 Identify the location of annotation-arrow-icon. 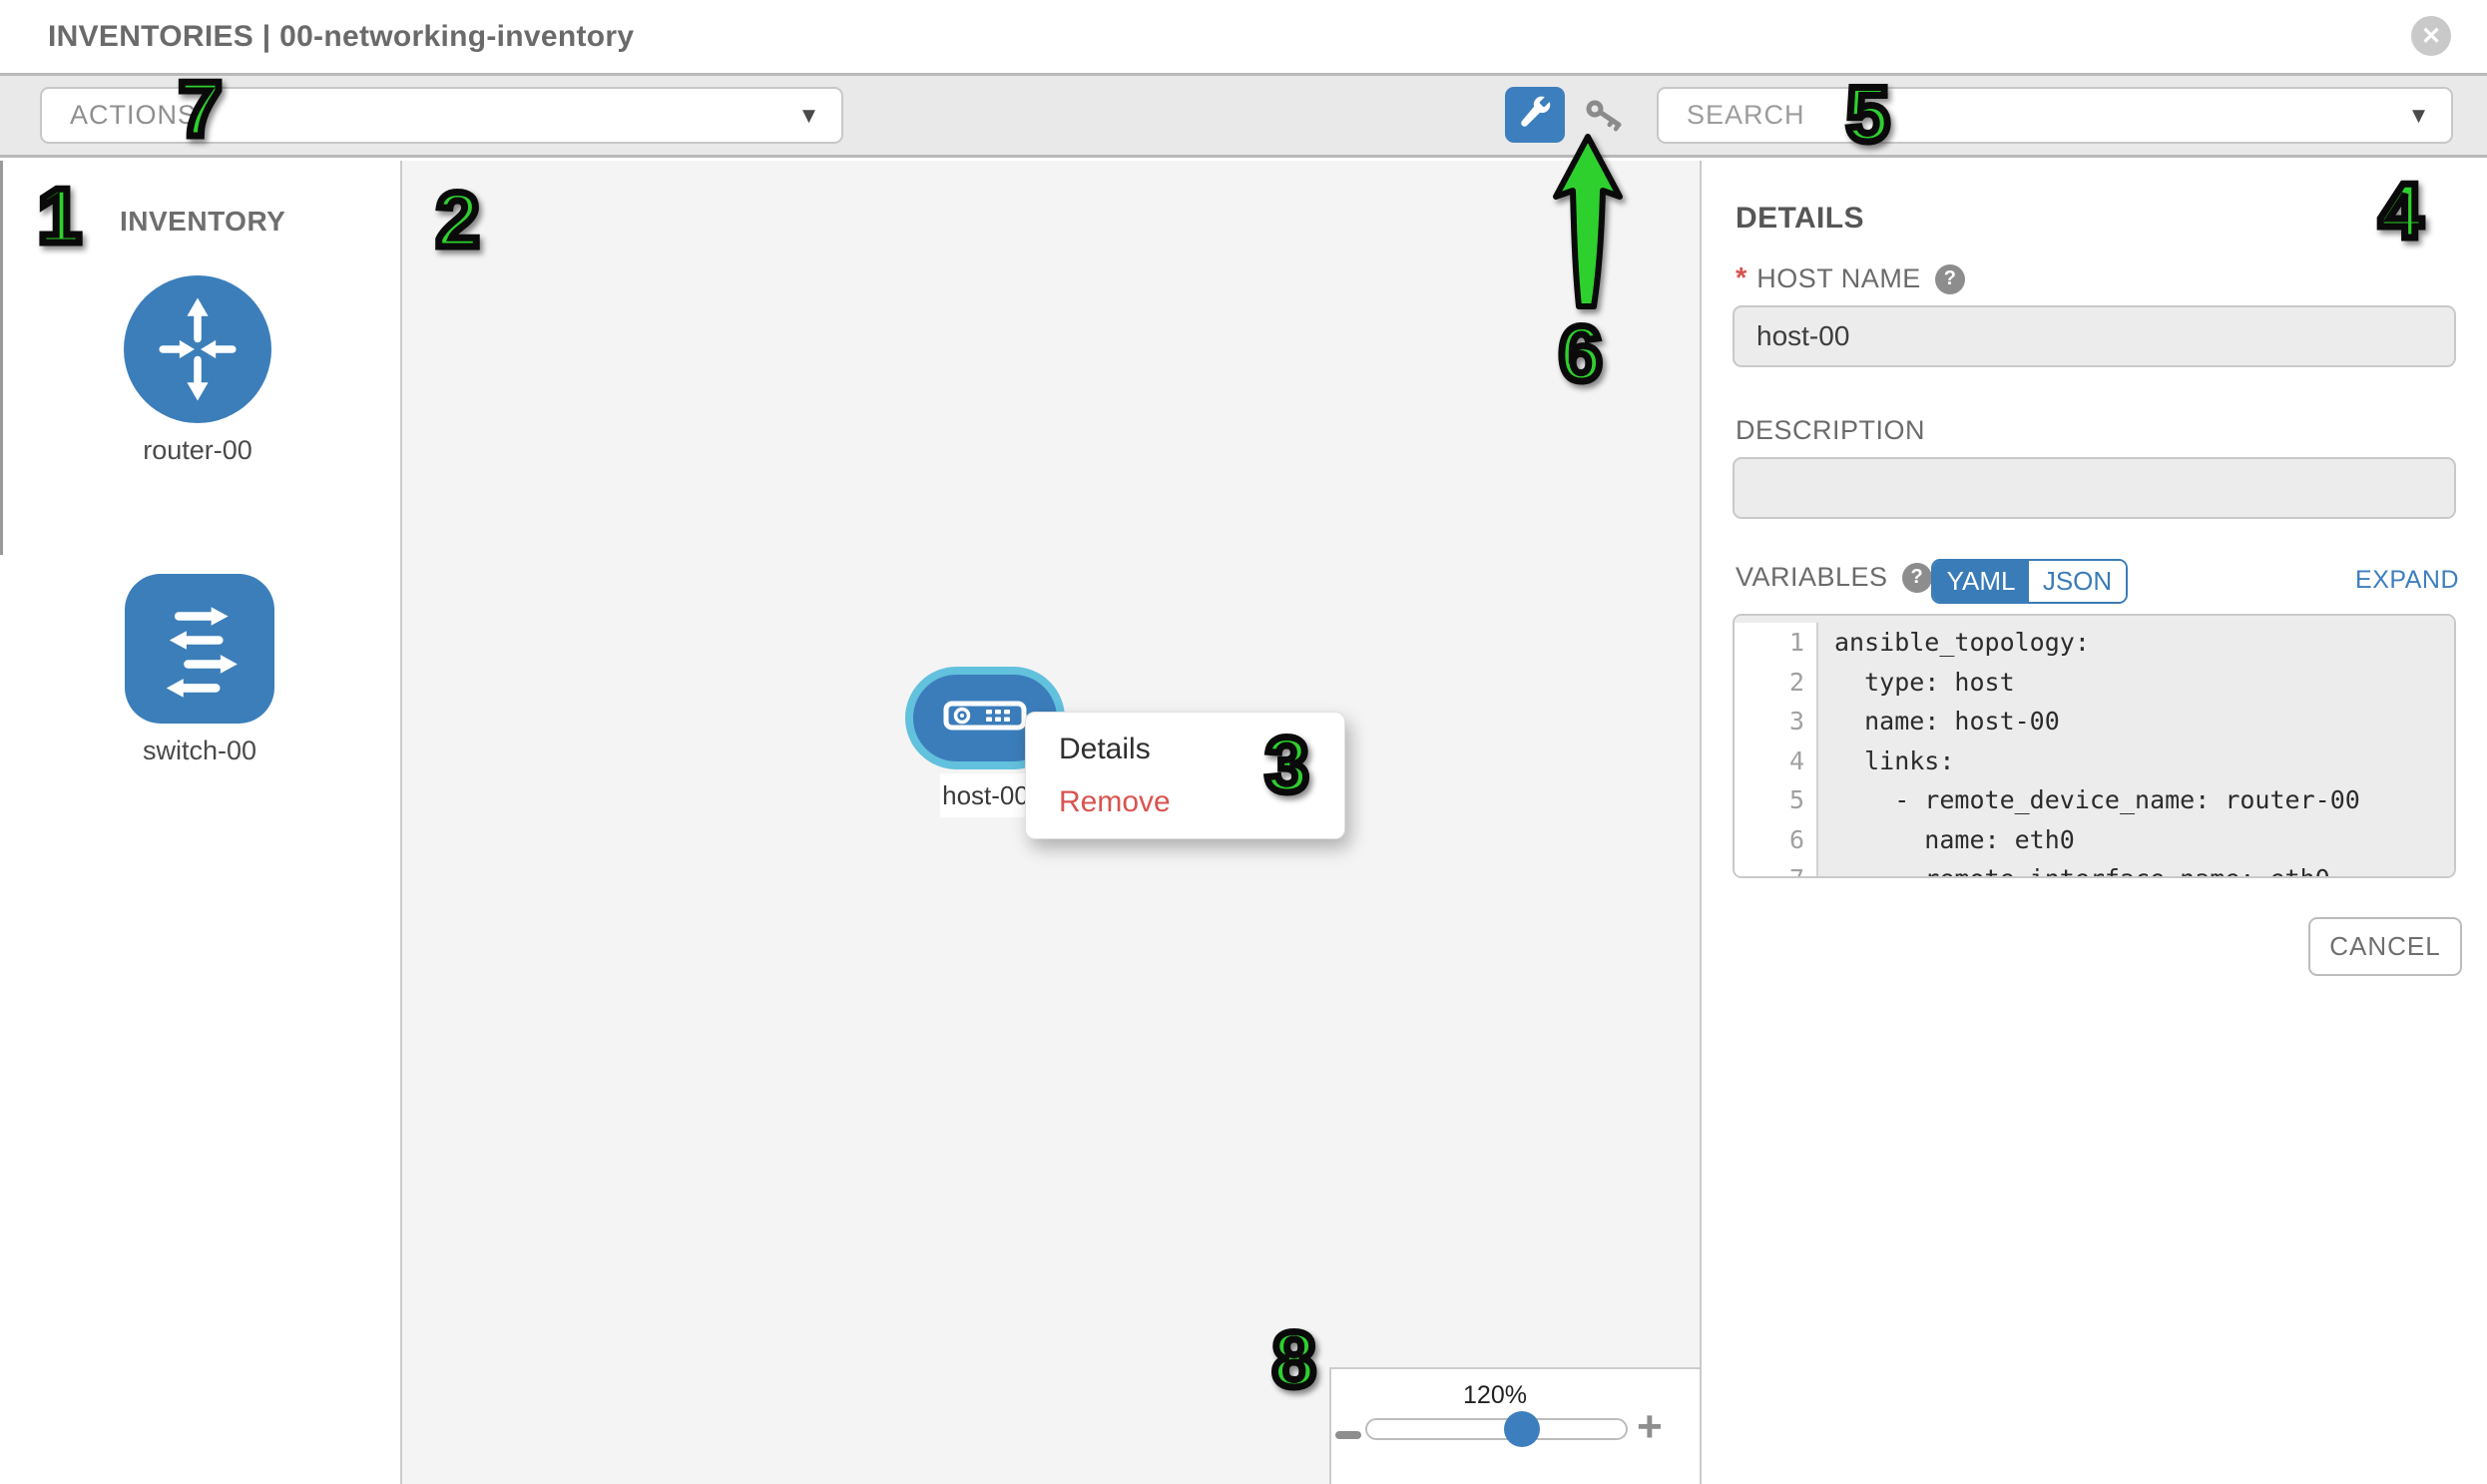
(1588, 225).